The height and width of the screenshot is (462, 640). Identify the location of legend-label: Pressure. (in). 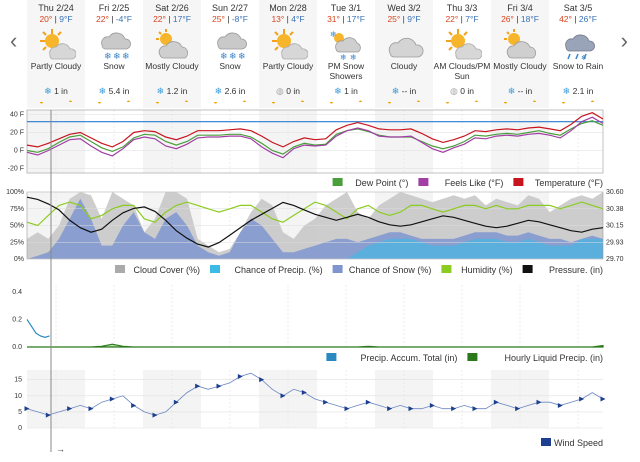
(576, 270).